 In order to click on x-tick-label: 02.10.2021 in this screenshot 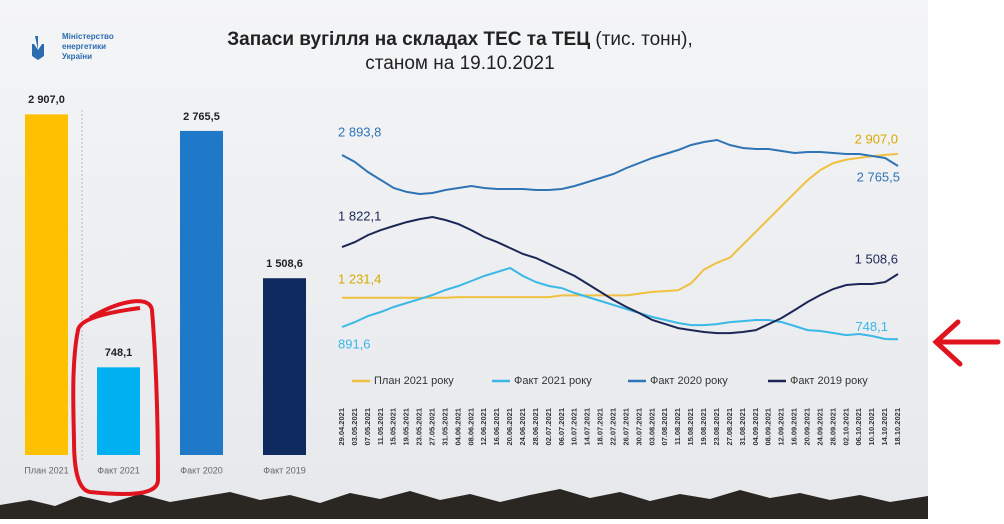, I will do `click(845, 427)`.